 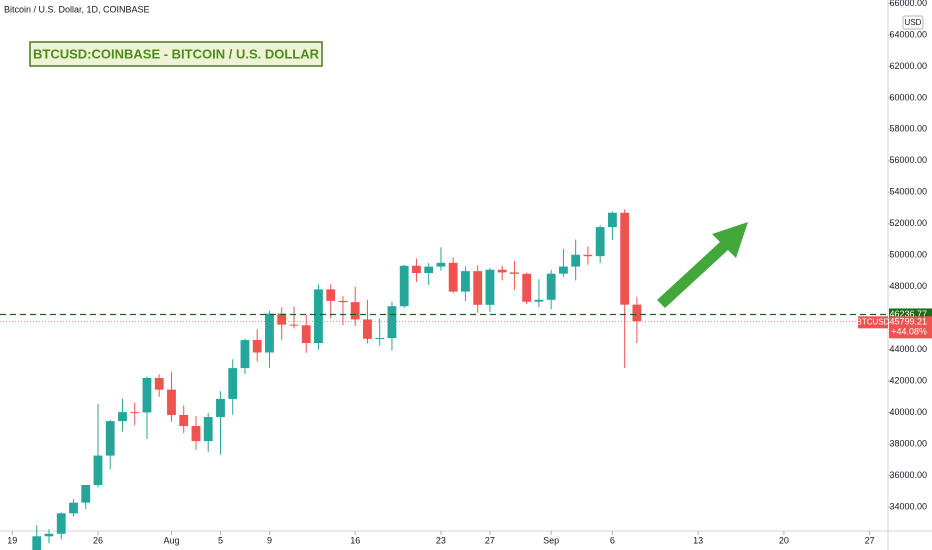 What do you see at coordinates (12, 540) in the screenshot?
I see `x-tick-label: 19` at bounding box center [12, 540].